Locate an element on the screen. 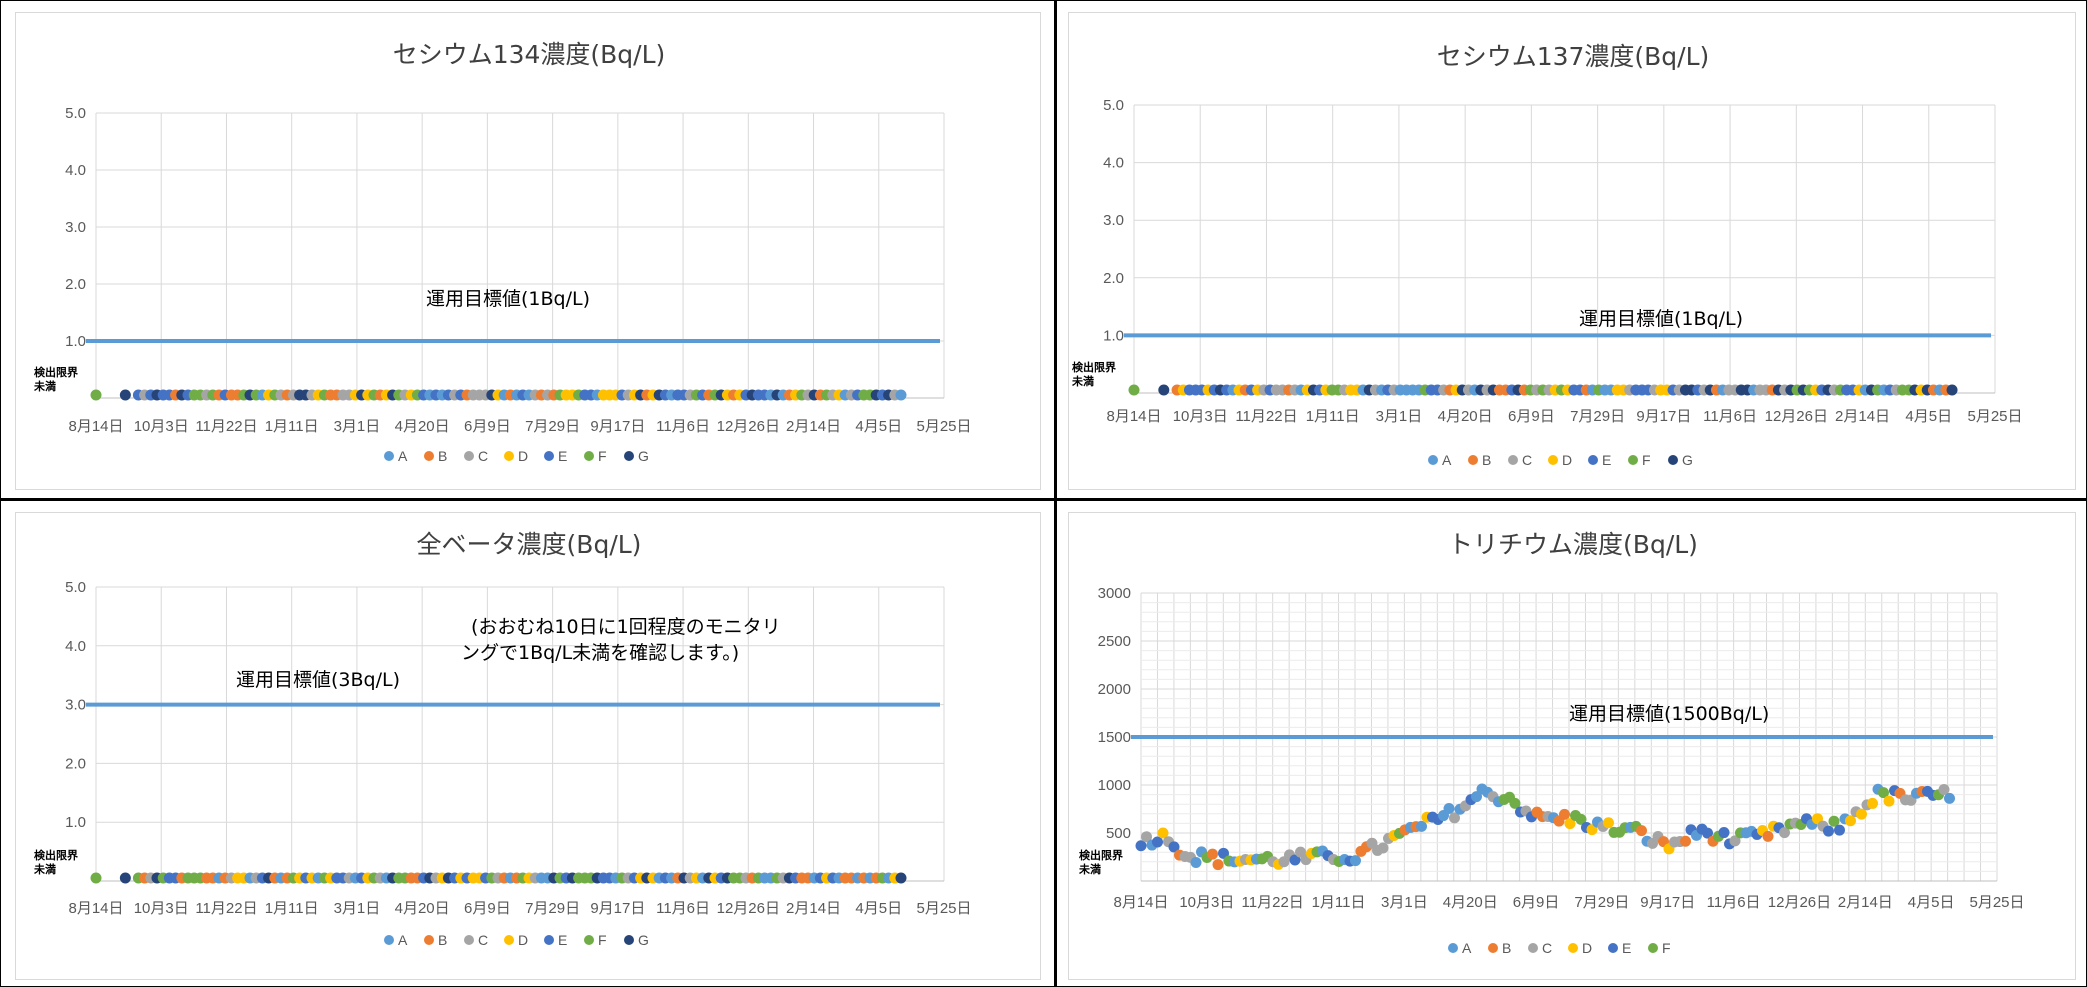  reference-line-label: 運用目標値(1500Bq/L) is located at coordinates (1669, 714).